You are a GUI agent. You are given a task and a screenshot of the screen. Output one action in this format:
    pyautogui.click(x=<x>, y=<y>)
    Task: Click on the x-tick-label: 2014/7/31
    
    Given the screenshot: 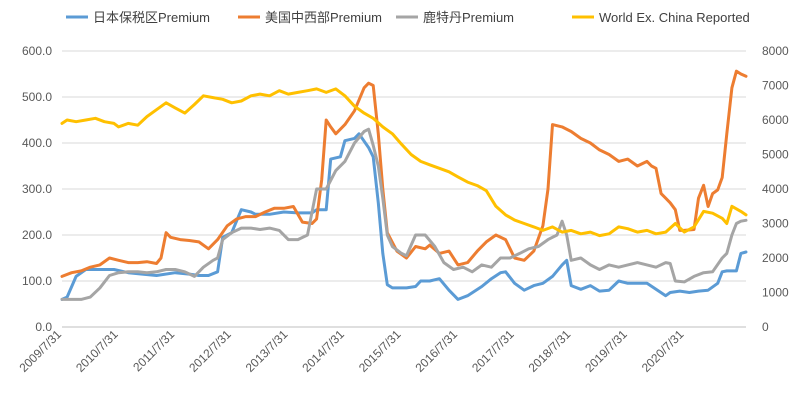 What is the action you would take?
    pyautogui.click(x=323, y=351)
    